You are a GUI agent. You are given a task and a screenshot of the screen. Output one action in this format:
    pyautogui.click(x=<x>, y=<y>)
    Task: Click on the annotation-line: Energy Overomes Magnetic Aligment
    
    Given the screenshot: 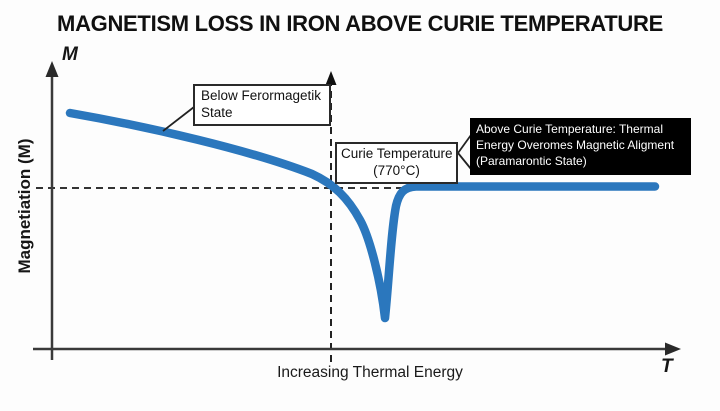 What is the action you would take?
    pyautogui.click(x=575, y=144)
    